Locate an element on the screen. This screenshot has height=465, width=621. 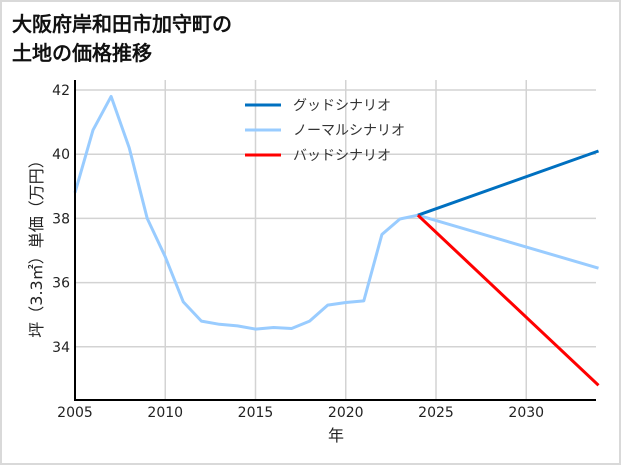
y-axis-ticks: 34 36 38 40 42 is located at coordinates (61, 219).